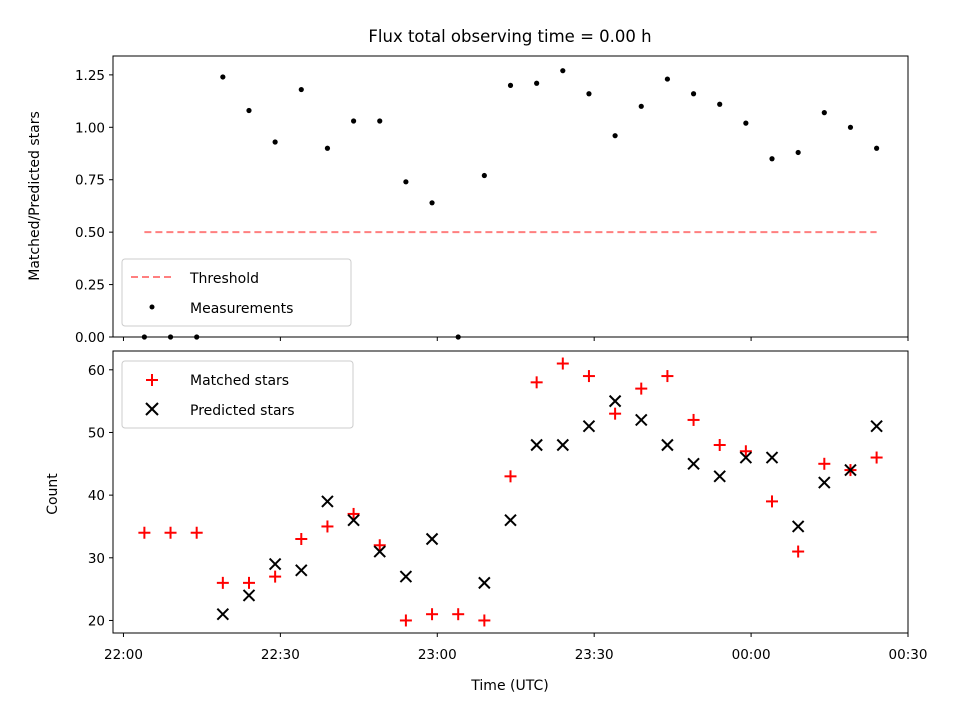 This screenshot has height=720, width=960. What do you see at coordinates (123, 655) in the screenshot?
I see `x-tick-label: 22:00` at bounding box center [123, 655].